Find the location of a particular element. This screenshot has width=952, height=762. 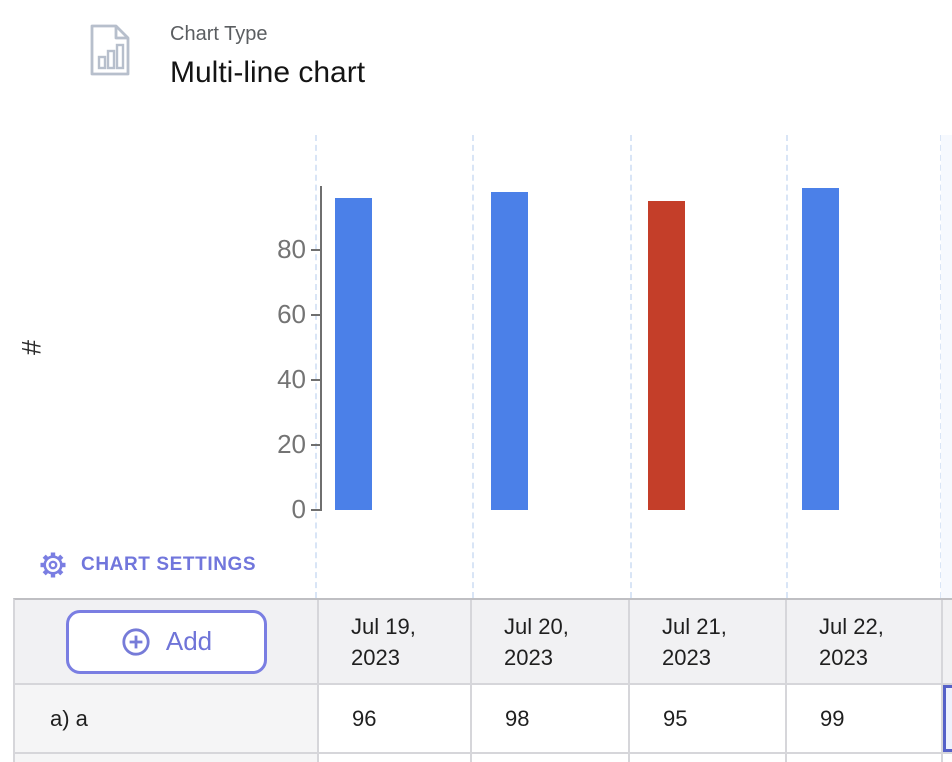

column-header-jul-22: Jul 22, 2023 is located at coordinates (864, 641).